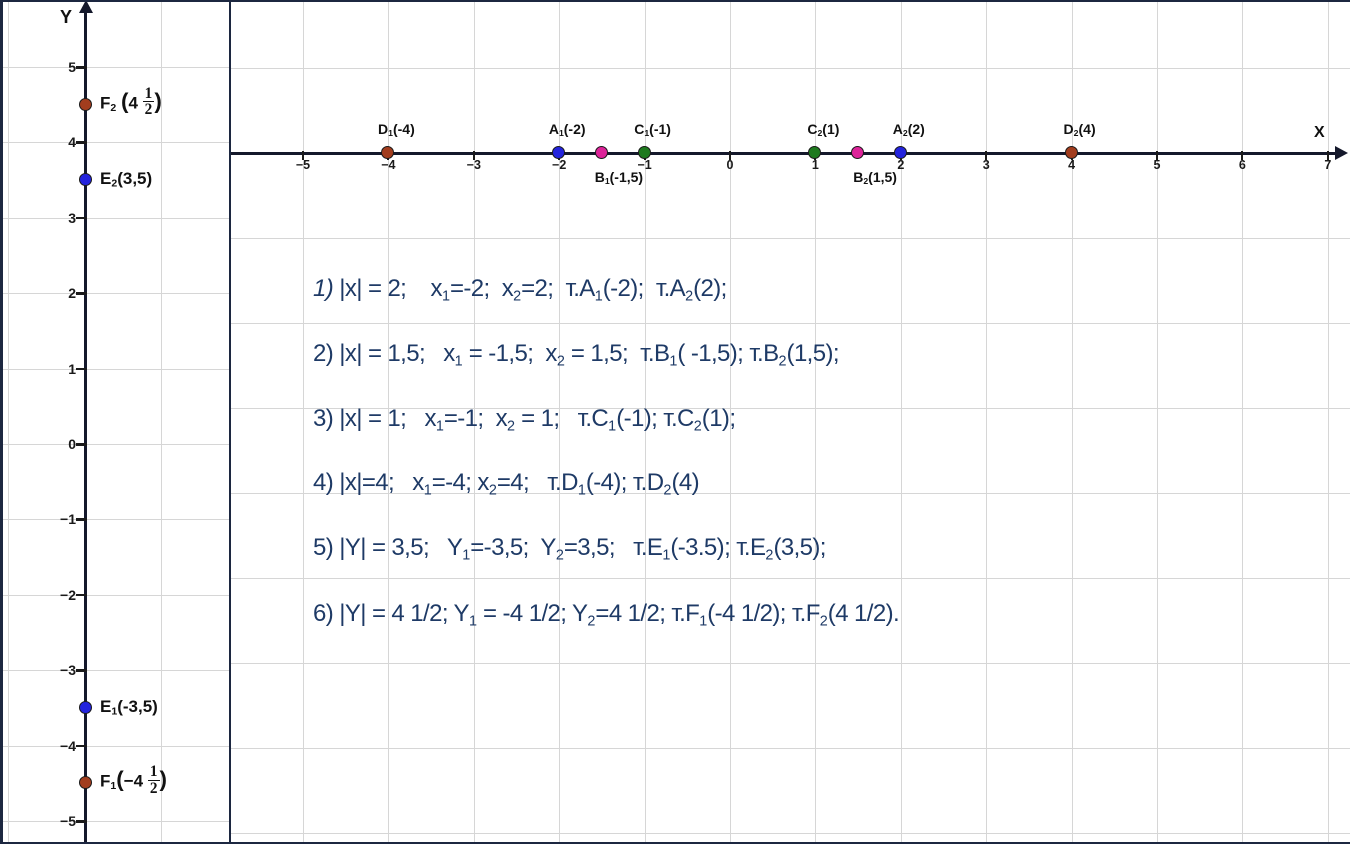 This screenshot has width=1350, height=844. Describe the element at coordinates (558, 288) in the screenshot. I see `text-run: =2; т.A` at that location.